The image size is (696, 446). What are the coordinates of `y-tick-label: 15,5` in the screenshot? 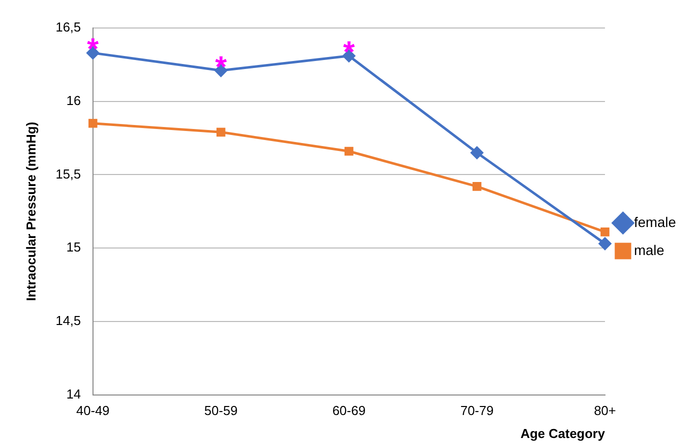 It's located at (68, 174).